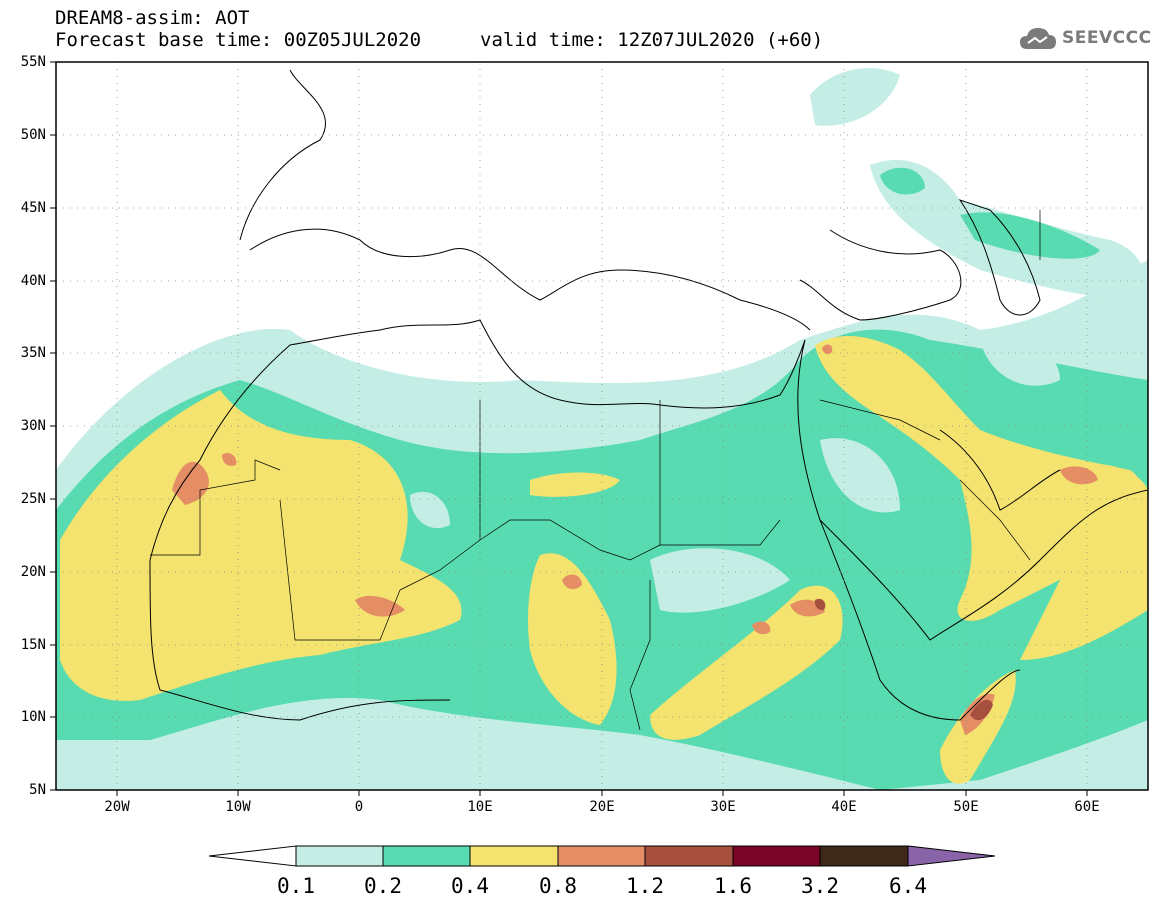  I want to click on colorbar-label: 0.4, so click(470, 886).